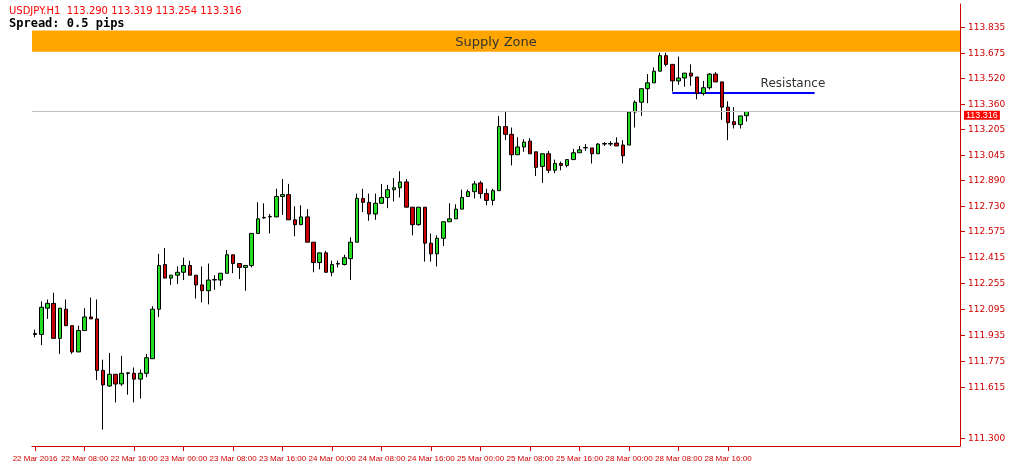 This screenshot has width=1024, height=470. Describe the element at coordinates (579, 458) in the screenshot. I see `x-tick-label: 25 Mar 16:00` at that location.